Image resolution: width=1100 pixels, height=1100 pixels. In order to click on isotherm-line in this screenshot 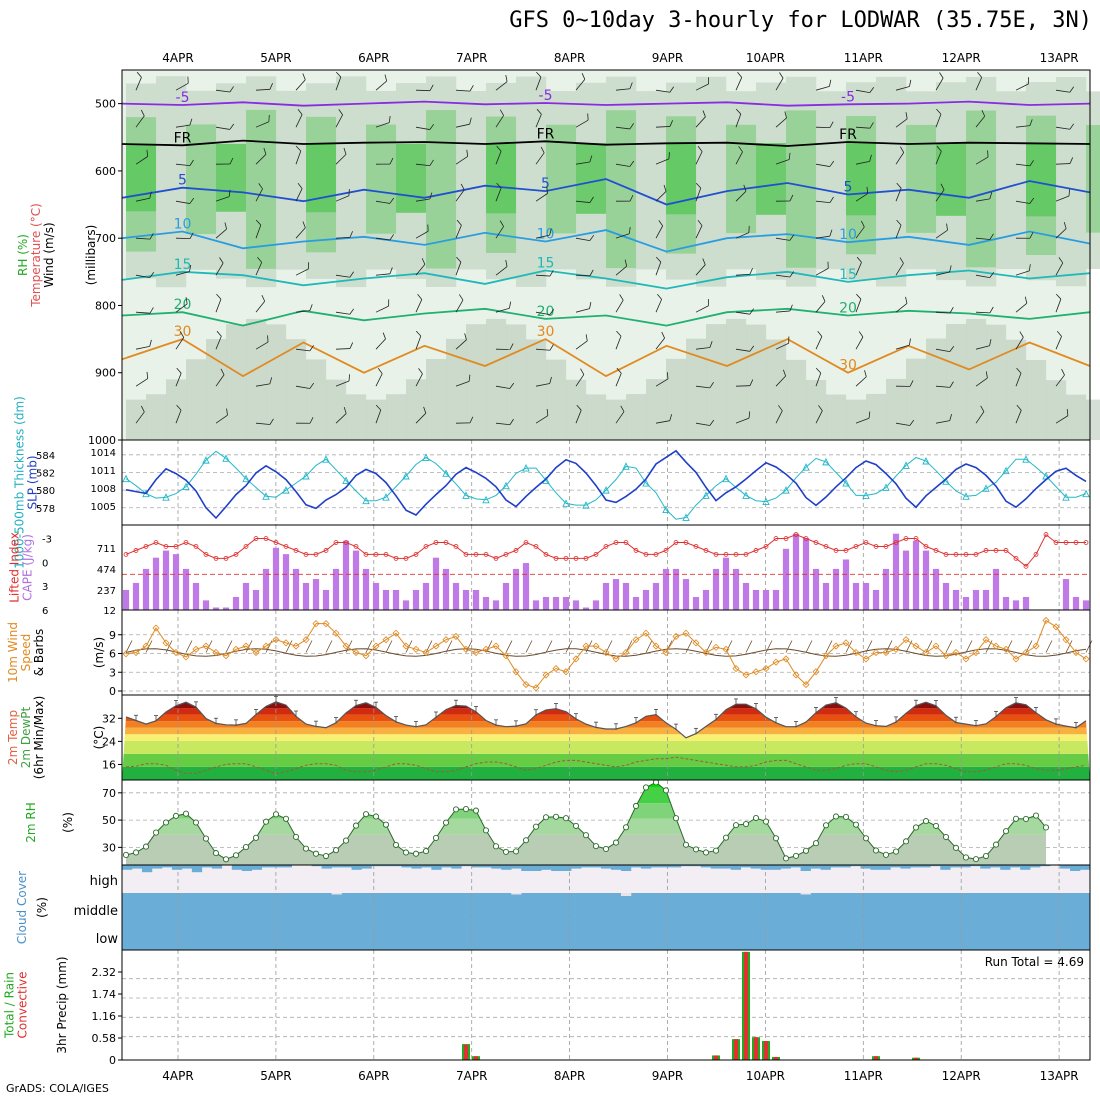, I will do `click(606, 103)`.